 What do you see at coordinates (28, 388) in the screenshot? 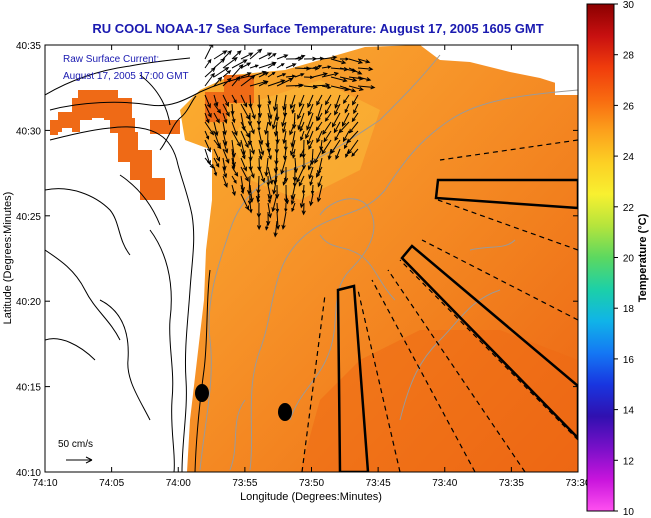
I see `y-tick-label: 40:15` at bounding box center [28, 388].